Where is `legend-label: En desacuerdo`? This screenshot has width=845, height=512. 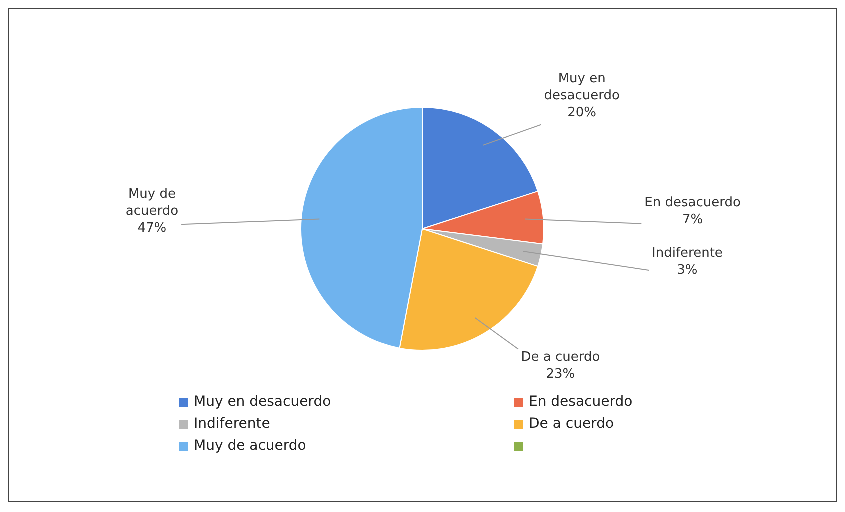 legend-label: En desacuerdo is located at coordinates (581, 402).